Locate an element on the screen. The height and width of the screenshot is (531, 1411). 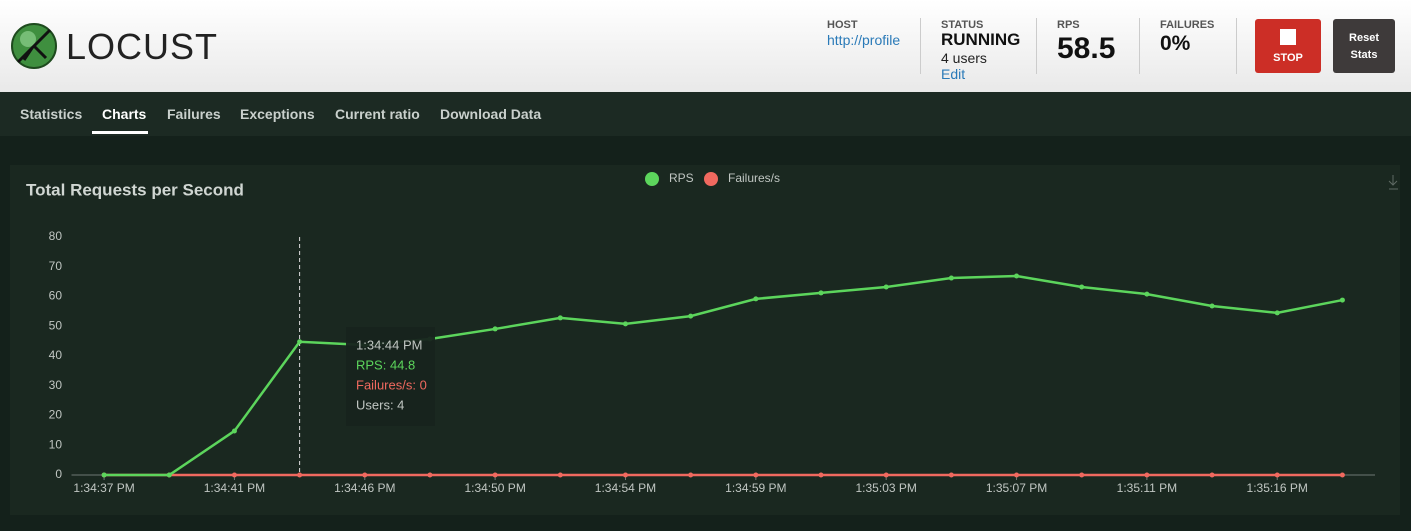
tooltip-time: 1:34:44 PM is located at coordinates (389, 344).